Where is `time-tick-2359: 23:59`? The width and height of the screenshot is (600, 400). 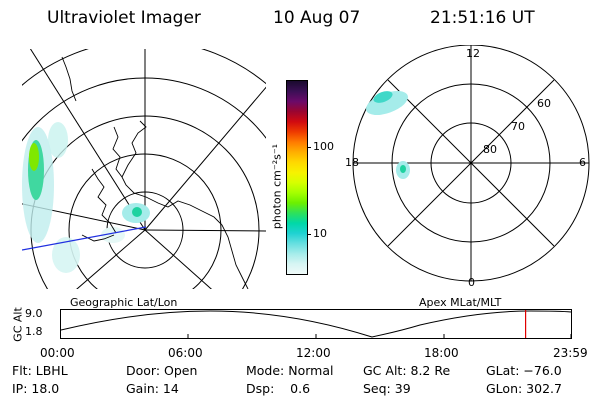 time-tick-2359: 23:59 is located at coordinates (570, 353).